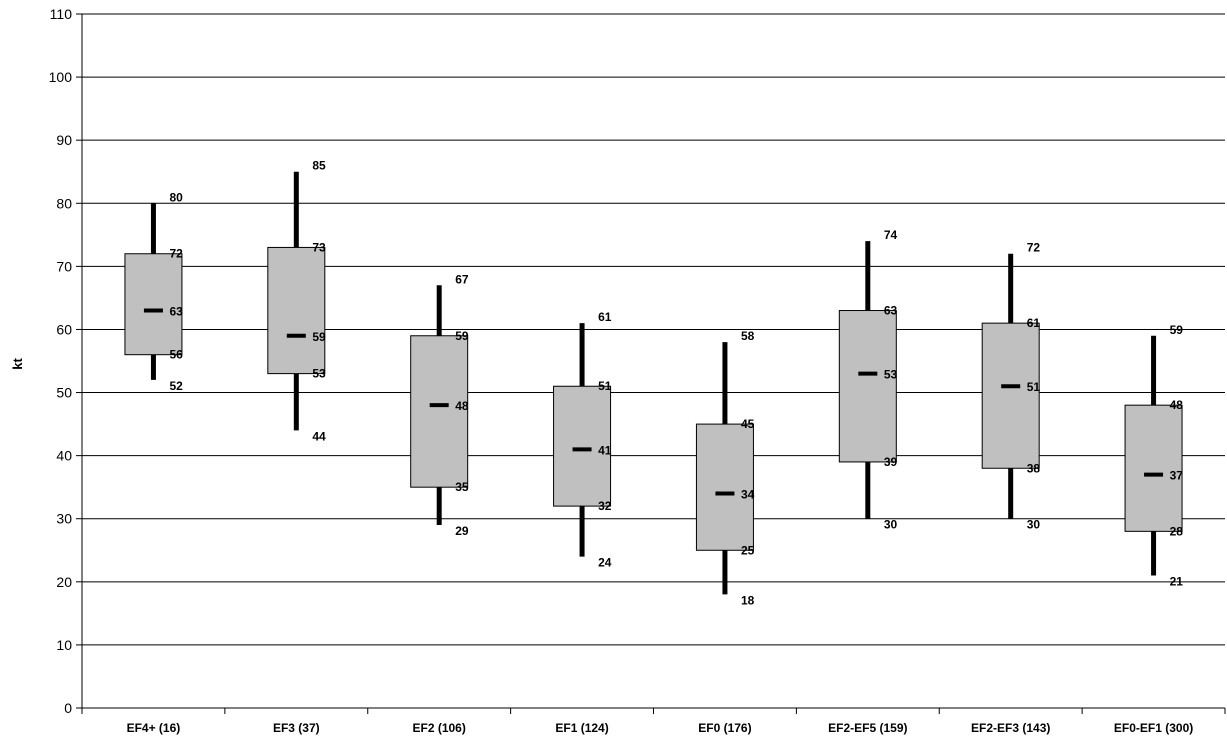 The image size is (1227, 745). Describe the element at coordinates (319, 166) in the screenshot. I see `max-label-1: 85` at that location.